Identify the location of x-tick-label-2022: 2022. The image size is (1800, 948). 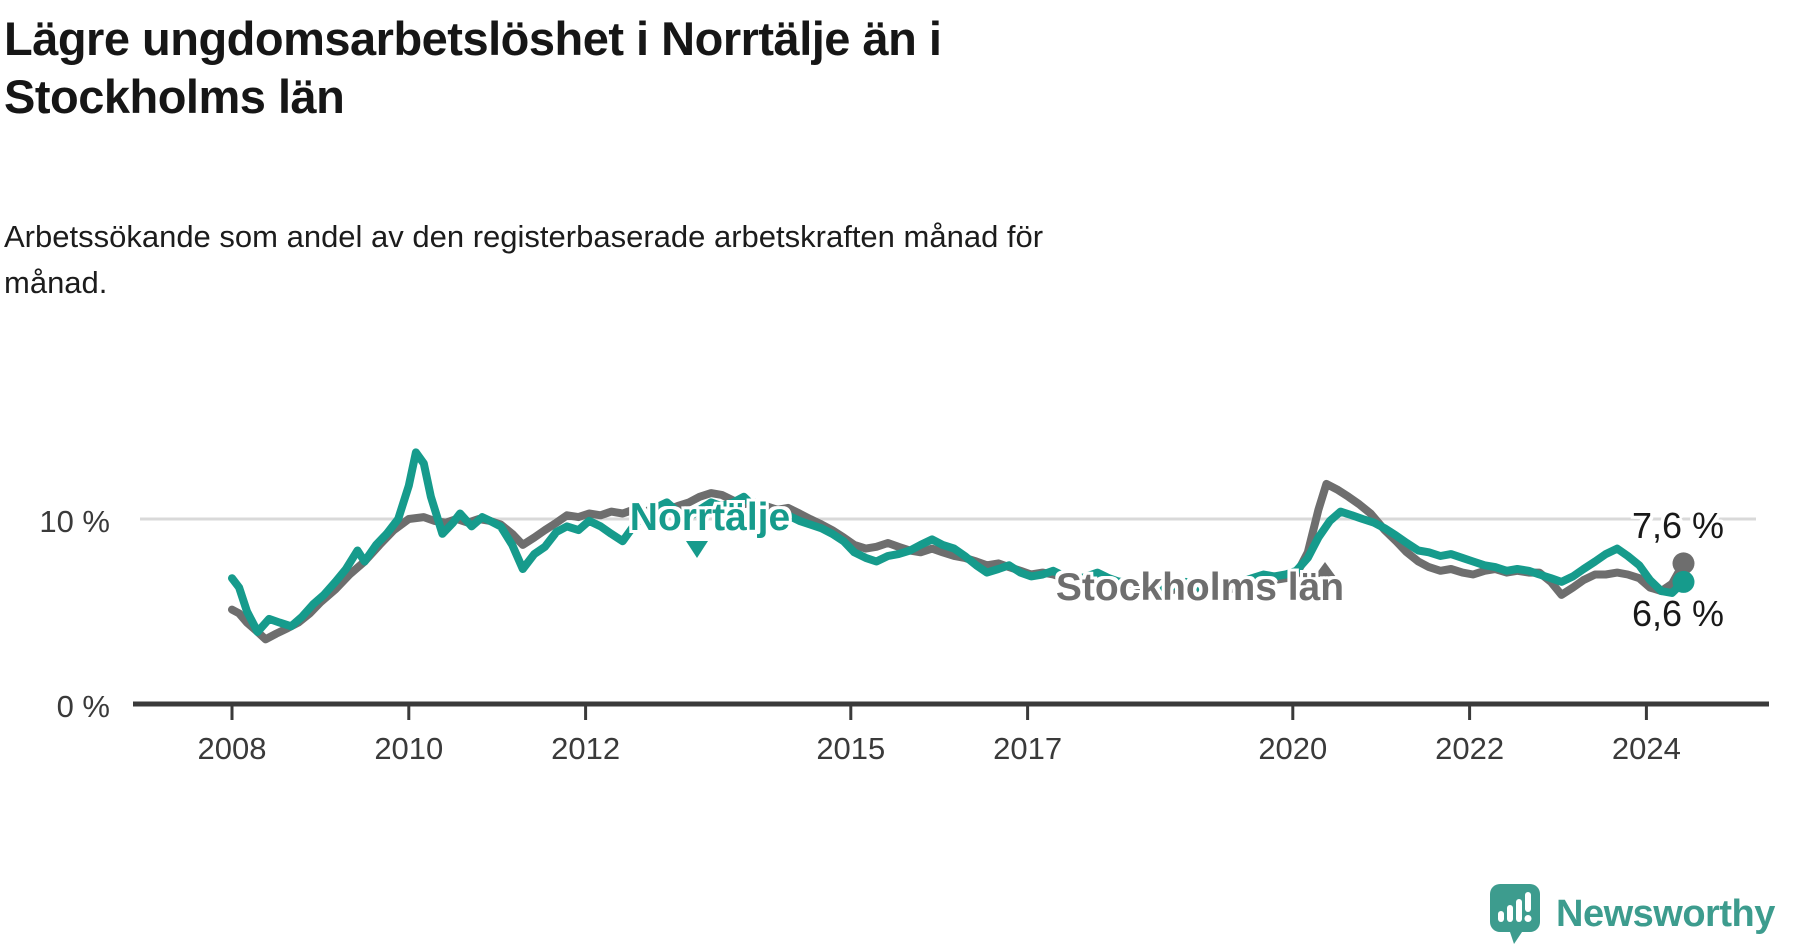
(1470, 748).